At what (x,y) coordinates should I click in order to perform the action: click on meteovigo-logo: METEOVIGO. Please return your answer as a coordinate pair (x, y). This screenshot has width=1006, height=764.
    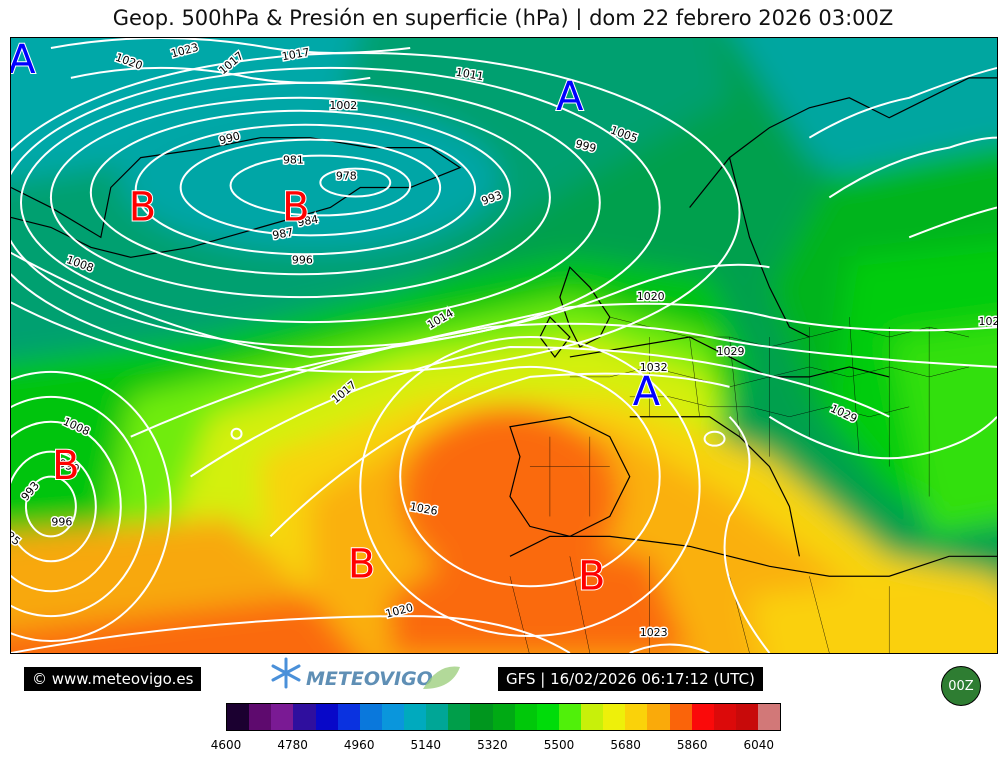
    Looking at the image, I should click on (368, 676).